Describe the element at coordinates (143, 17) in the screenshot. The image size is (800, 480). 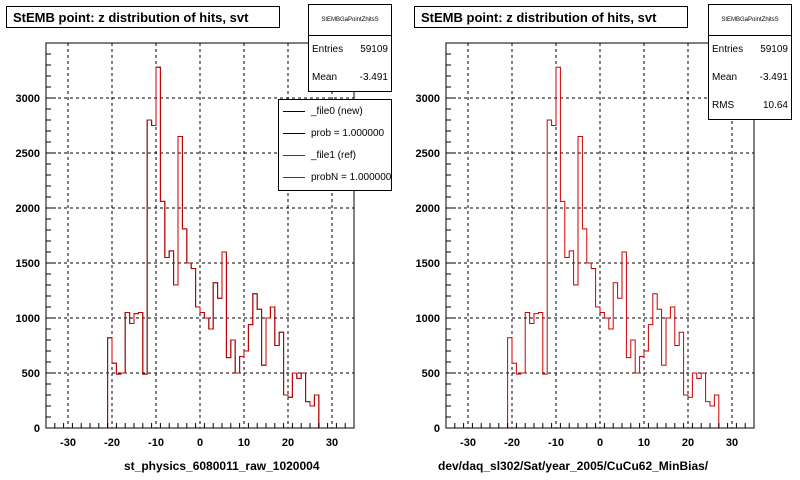
I see `left-title: StEMB point: z distribution of hits, svt` at that location.